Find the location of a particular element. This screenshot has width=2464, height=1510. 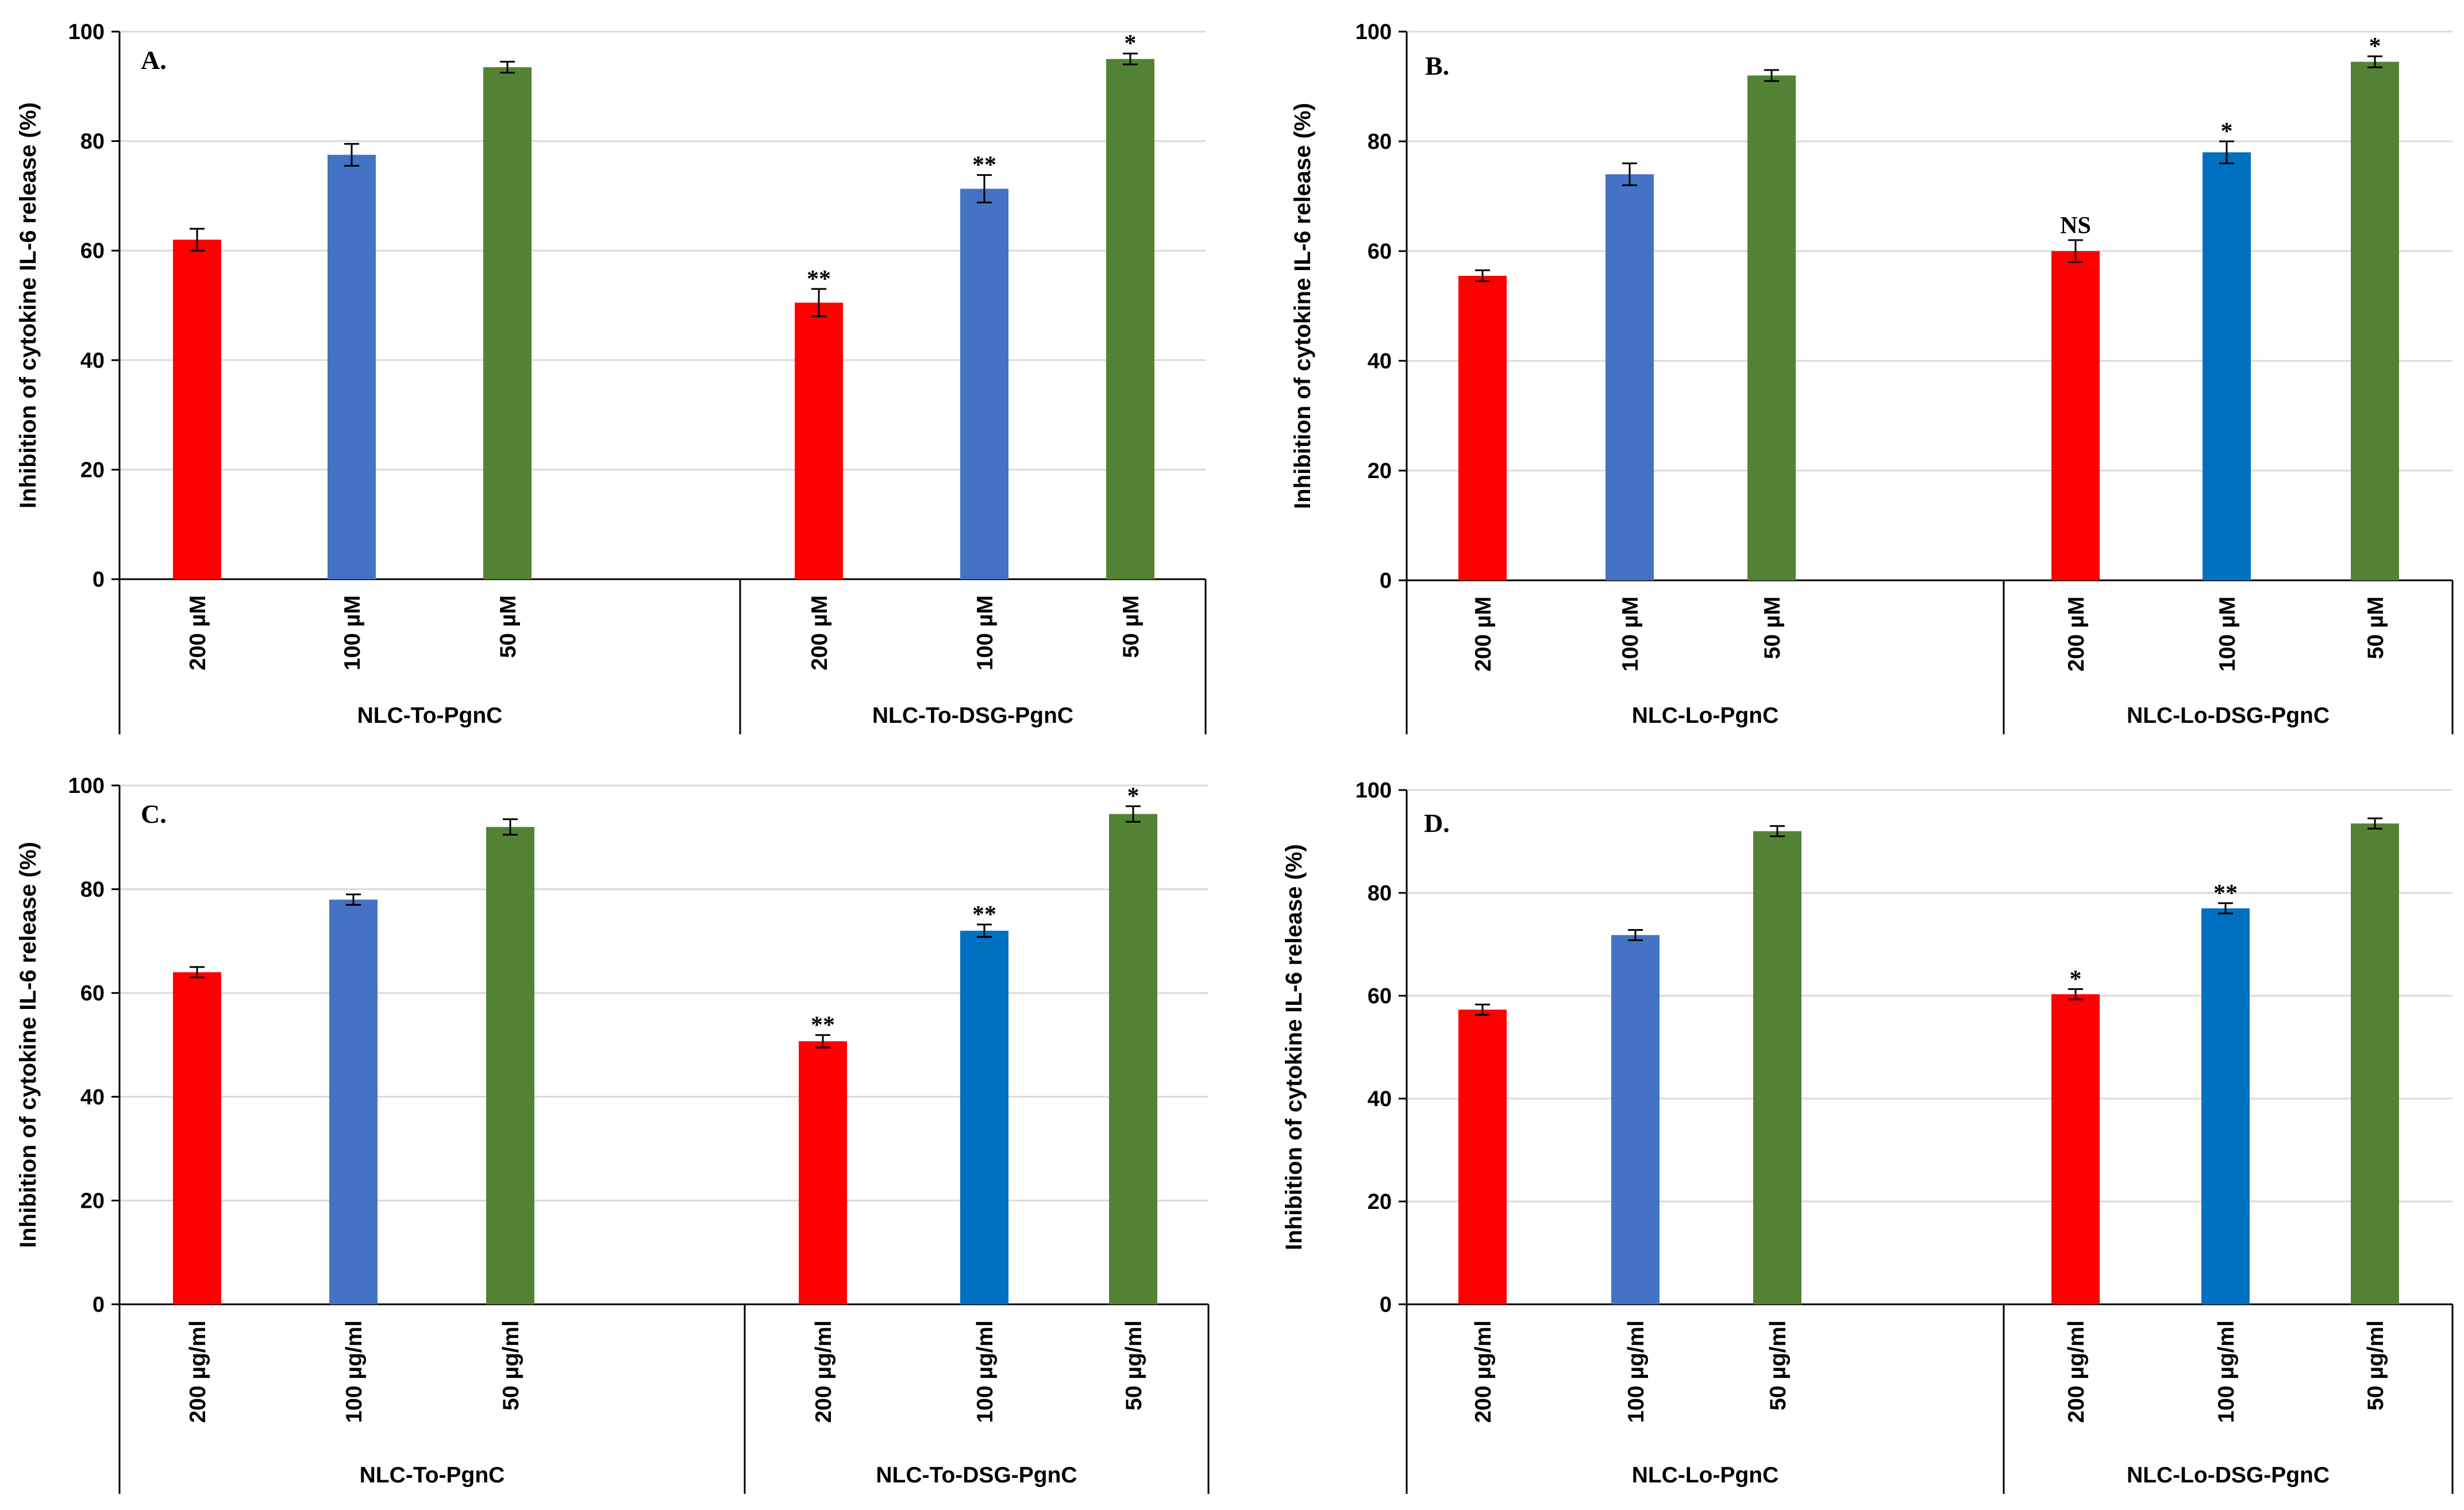

significance-marker: NS is located at coordinates (2075, 226).